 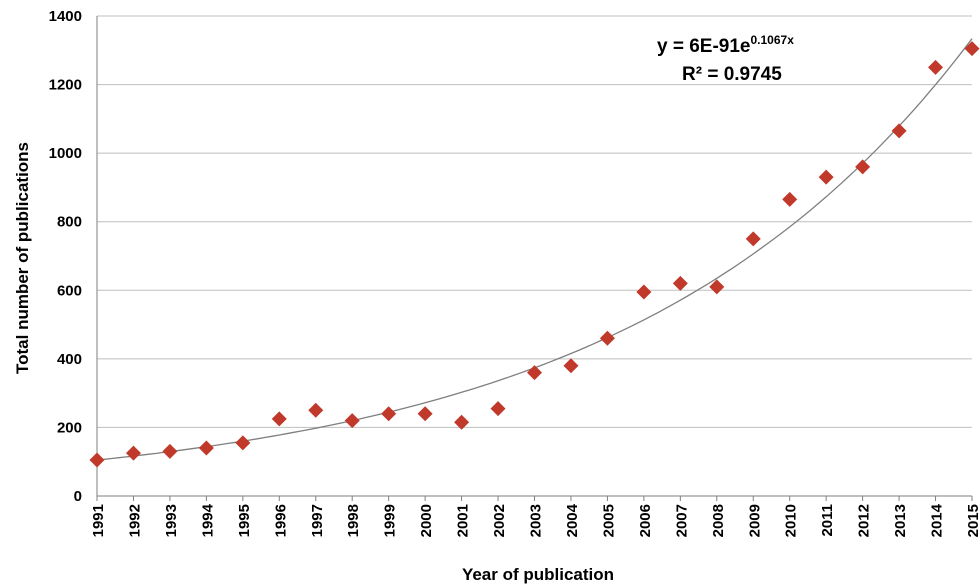 I want to click on x-tick-label: 1998, so click(x=353, y=520).